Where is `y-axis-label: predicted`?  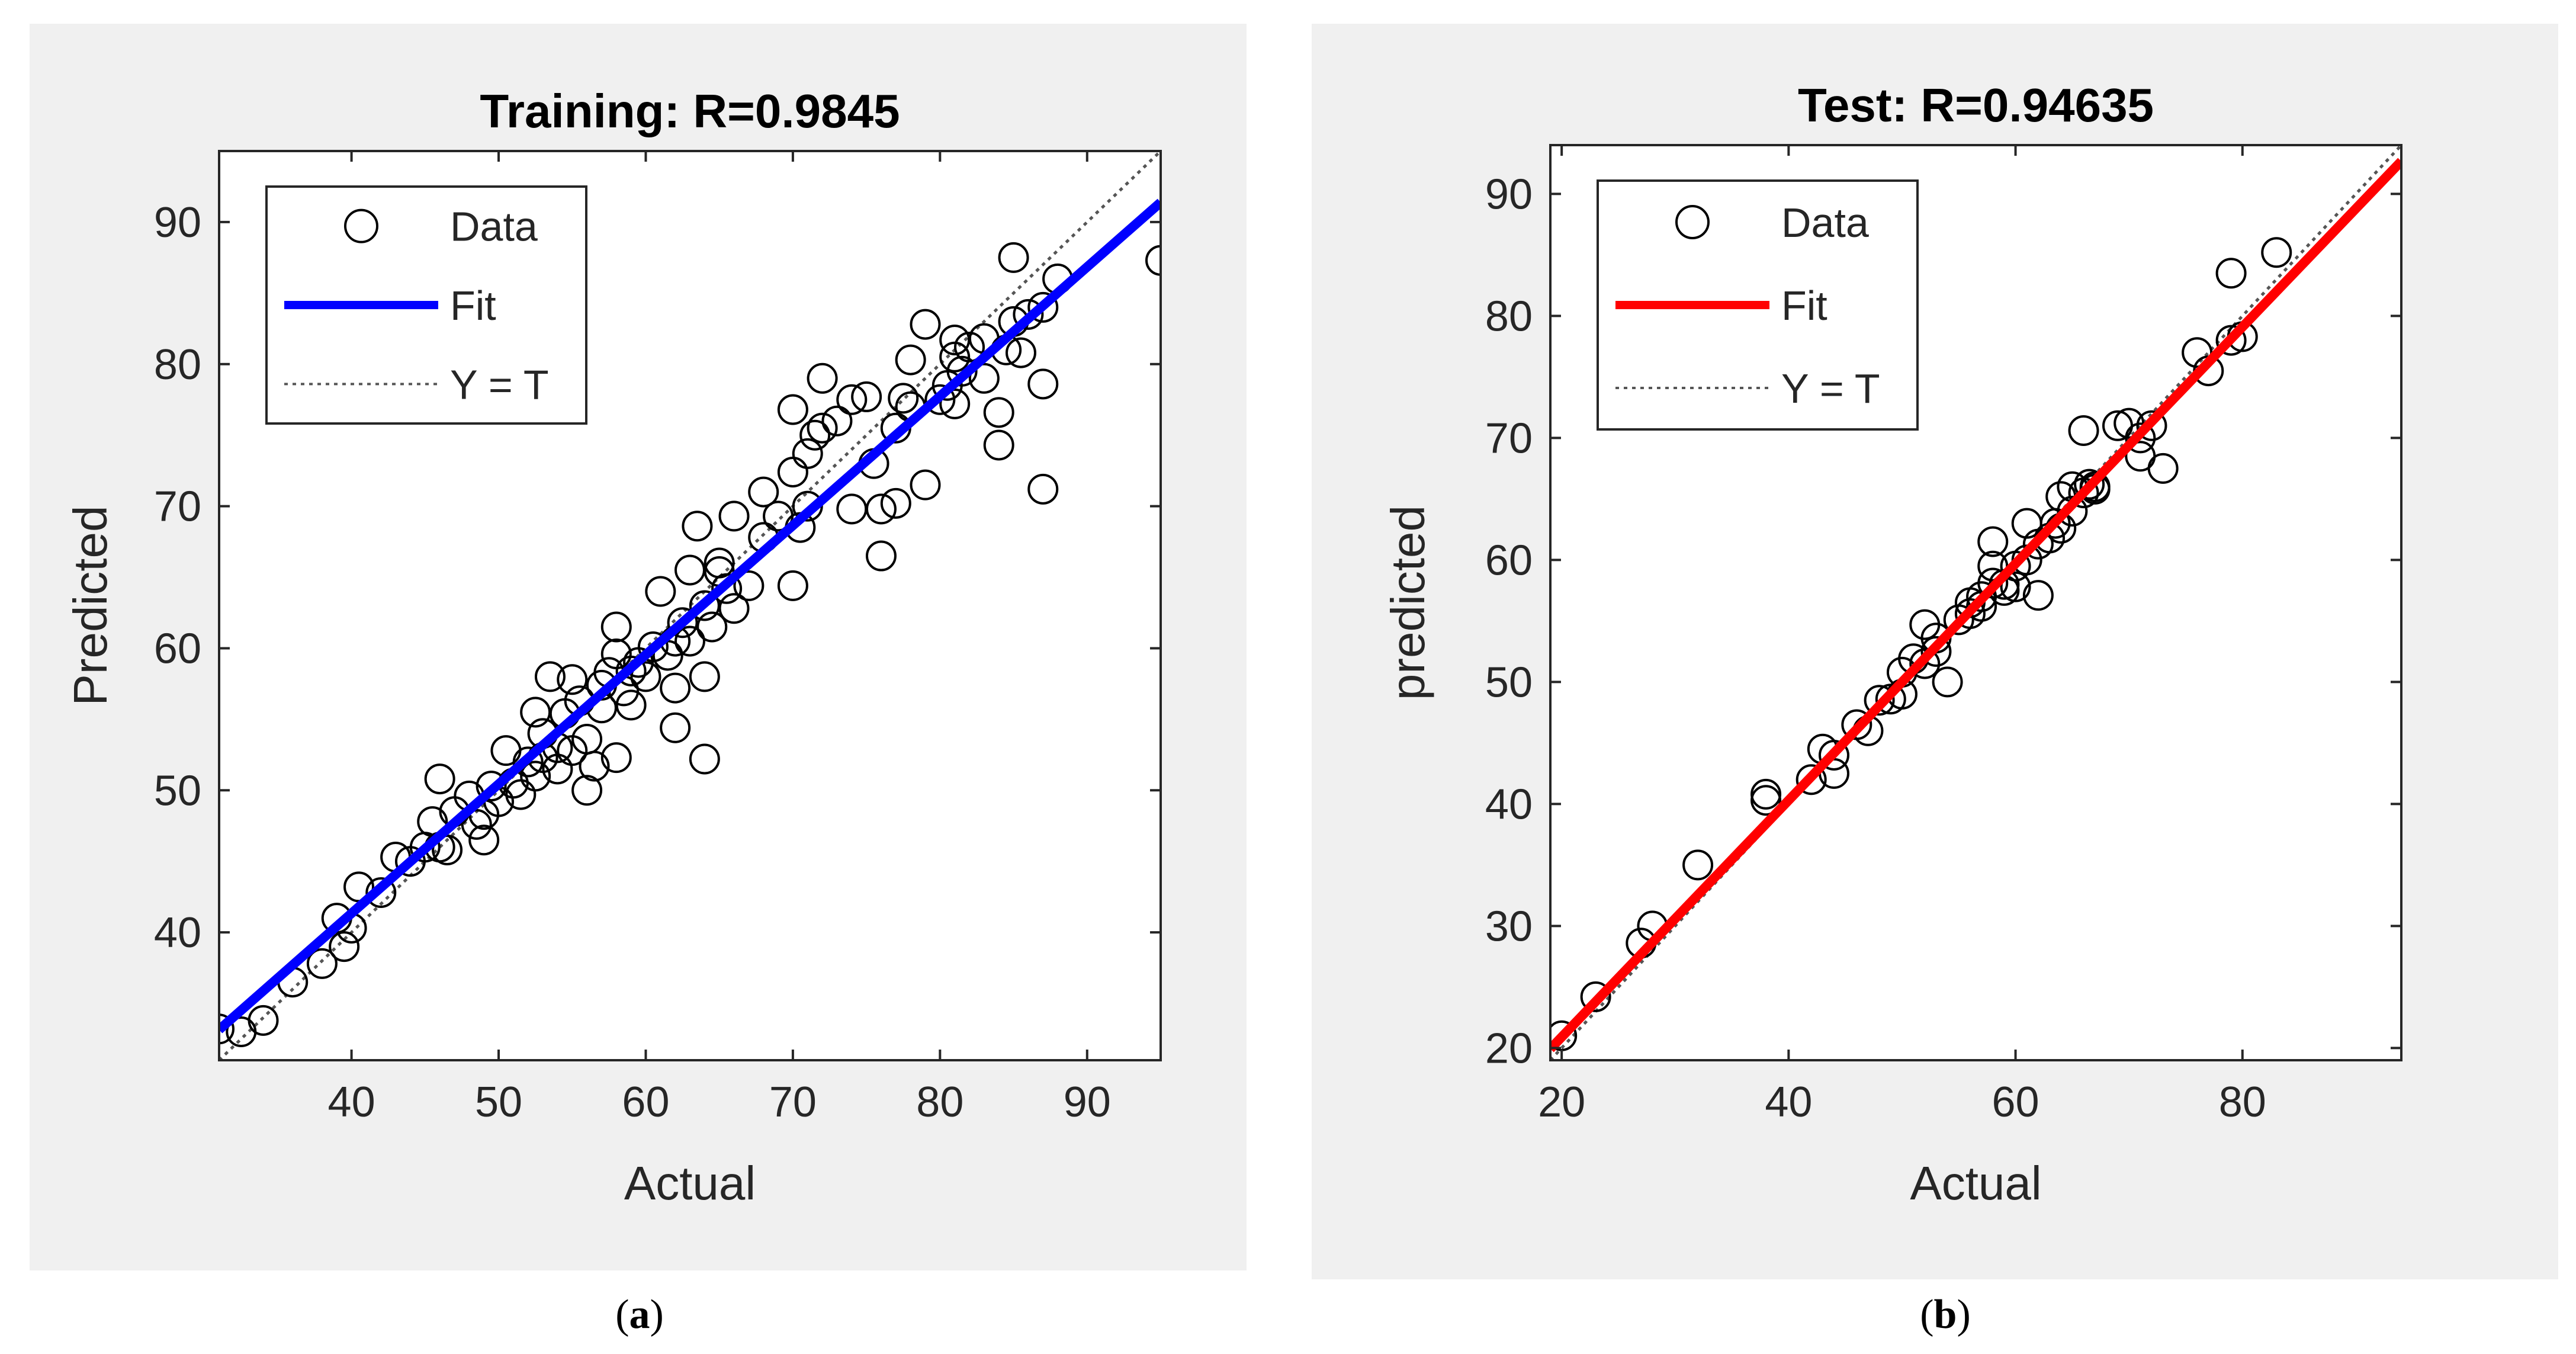
y-axis-label: predicted is located at coordinates (1408, 602).